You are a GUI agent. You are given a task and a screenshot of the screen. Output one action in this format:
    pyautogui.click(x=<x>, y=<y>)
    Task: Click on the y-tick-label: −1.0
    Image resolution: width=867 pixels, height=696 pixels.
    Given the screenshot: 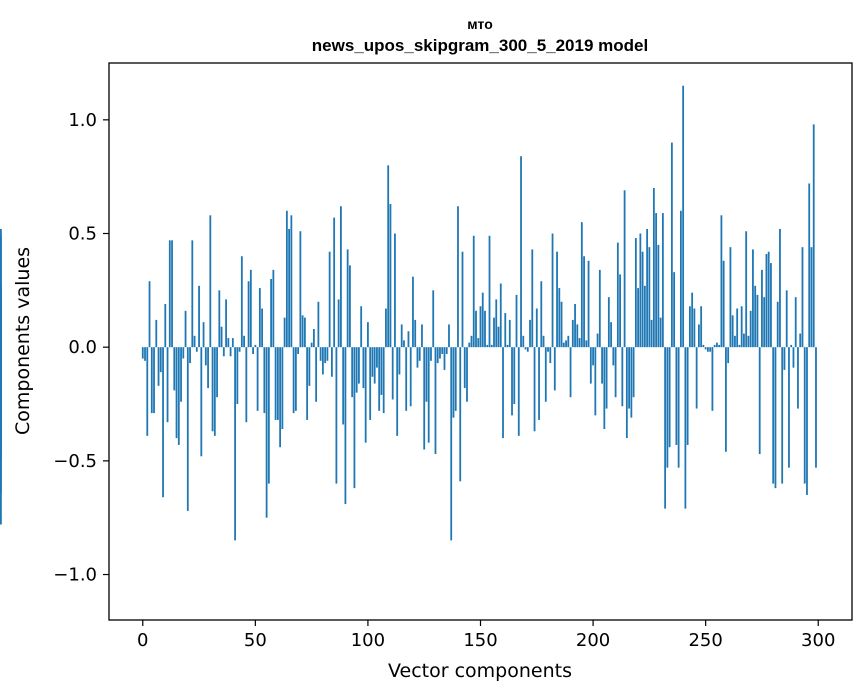 What is the action you would take?
    pyautogui.click(x=75, y=575)
    